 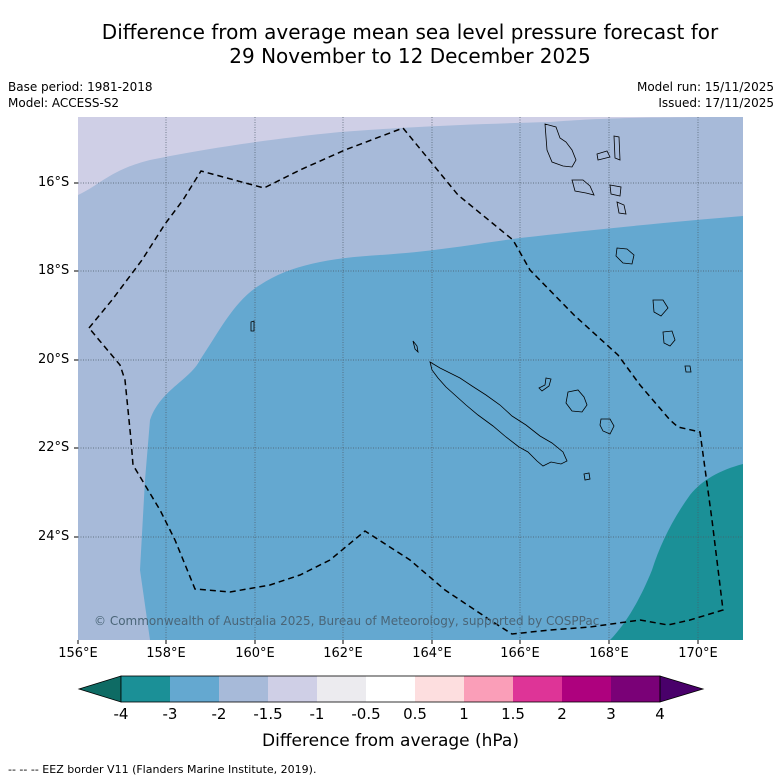 What do you see at coordinates (669, 338) in the screenshot?
I see `aneityum` at bounding box center [669, 338].